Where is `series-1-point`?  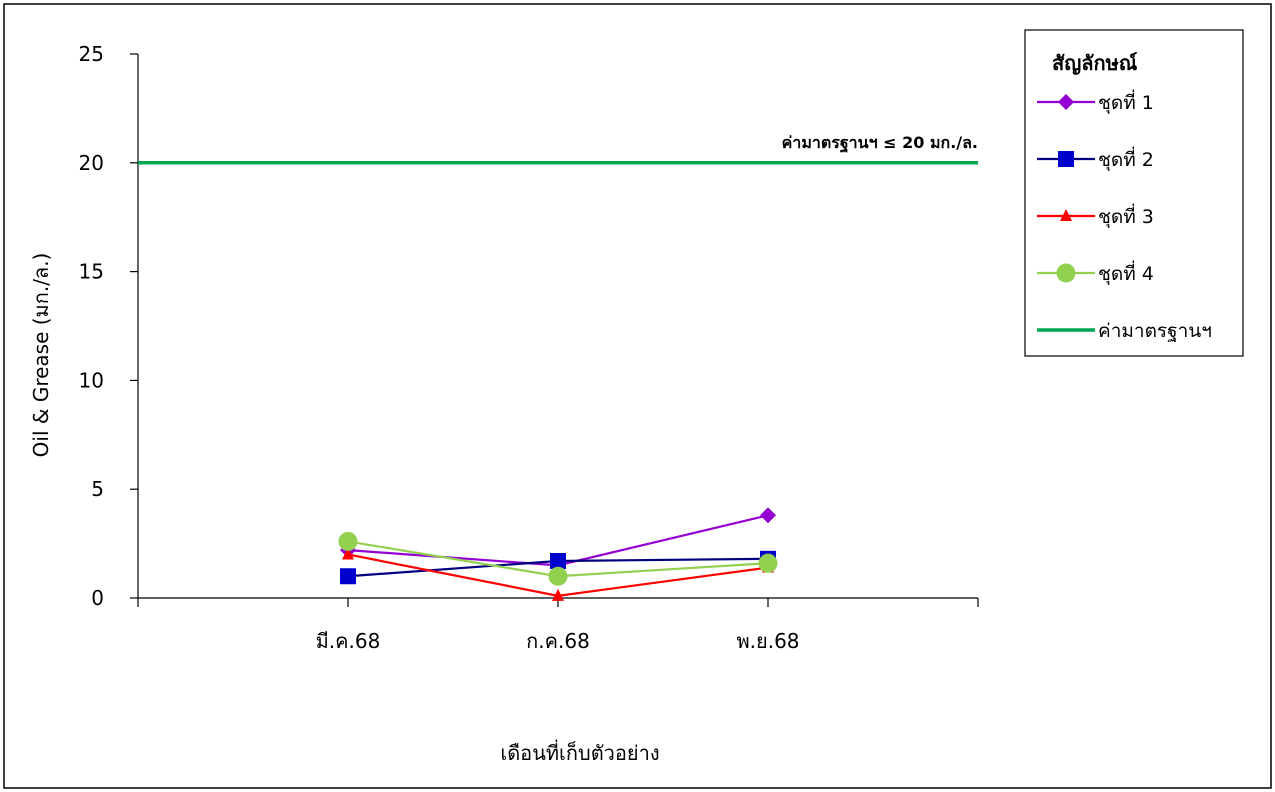
series-1-point is located at coordinates (768, 515).